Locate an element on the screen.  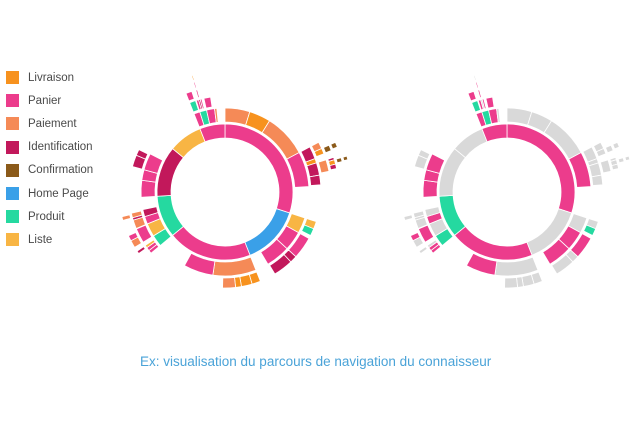
legend-label: Home Page is located at coordinates (58, 193).